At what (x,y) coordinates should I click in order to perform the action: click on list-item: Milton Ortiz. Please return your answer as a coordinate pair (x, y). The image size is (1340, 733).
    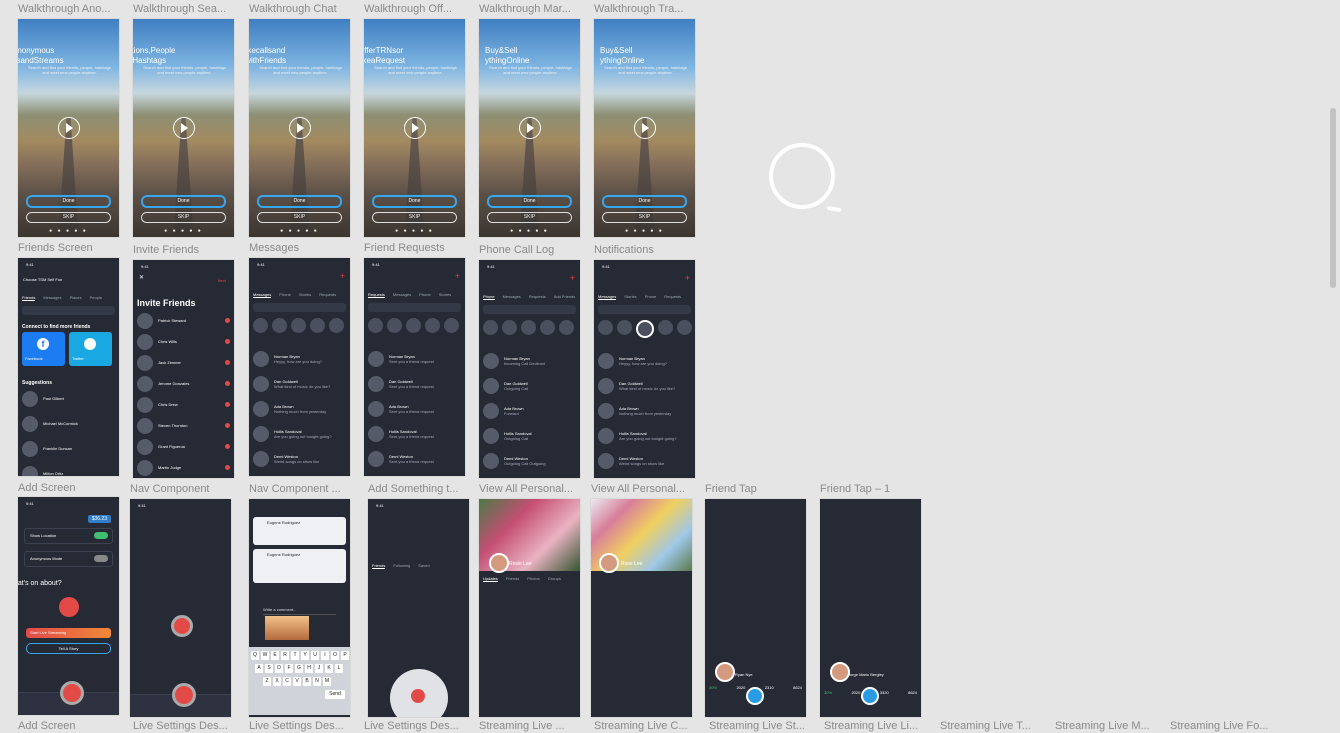
    Looking at the image, I should click on (68, 468).